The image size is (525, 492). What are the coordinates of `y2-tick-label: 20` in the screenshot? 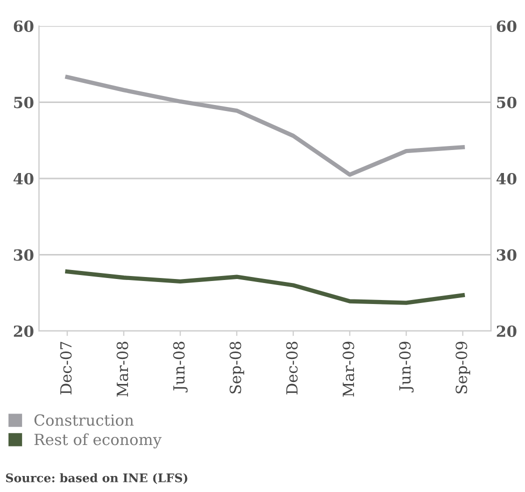 It's located at (506, 331).